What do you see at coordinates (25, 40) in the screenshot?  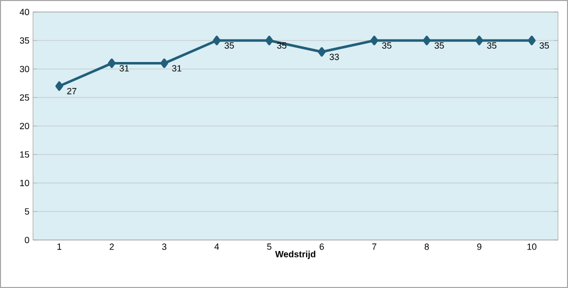 I see `y-tick-label: 35` at bounding box center [25, 40].